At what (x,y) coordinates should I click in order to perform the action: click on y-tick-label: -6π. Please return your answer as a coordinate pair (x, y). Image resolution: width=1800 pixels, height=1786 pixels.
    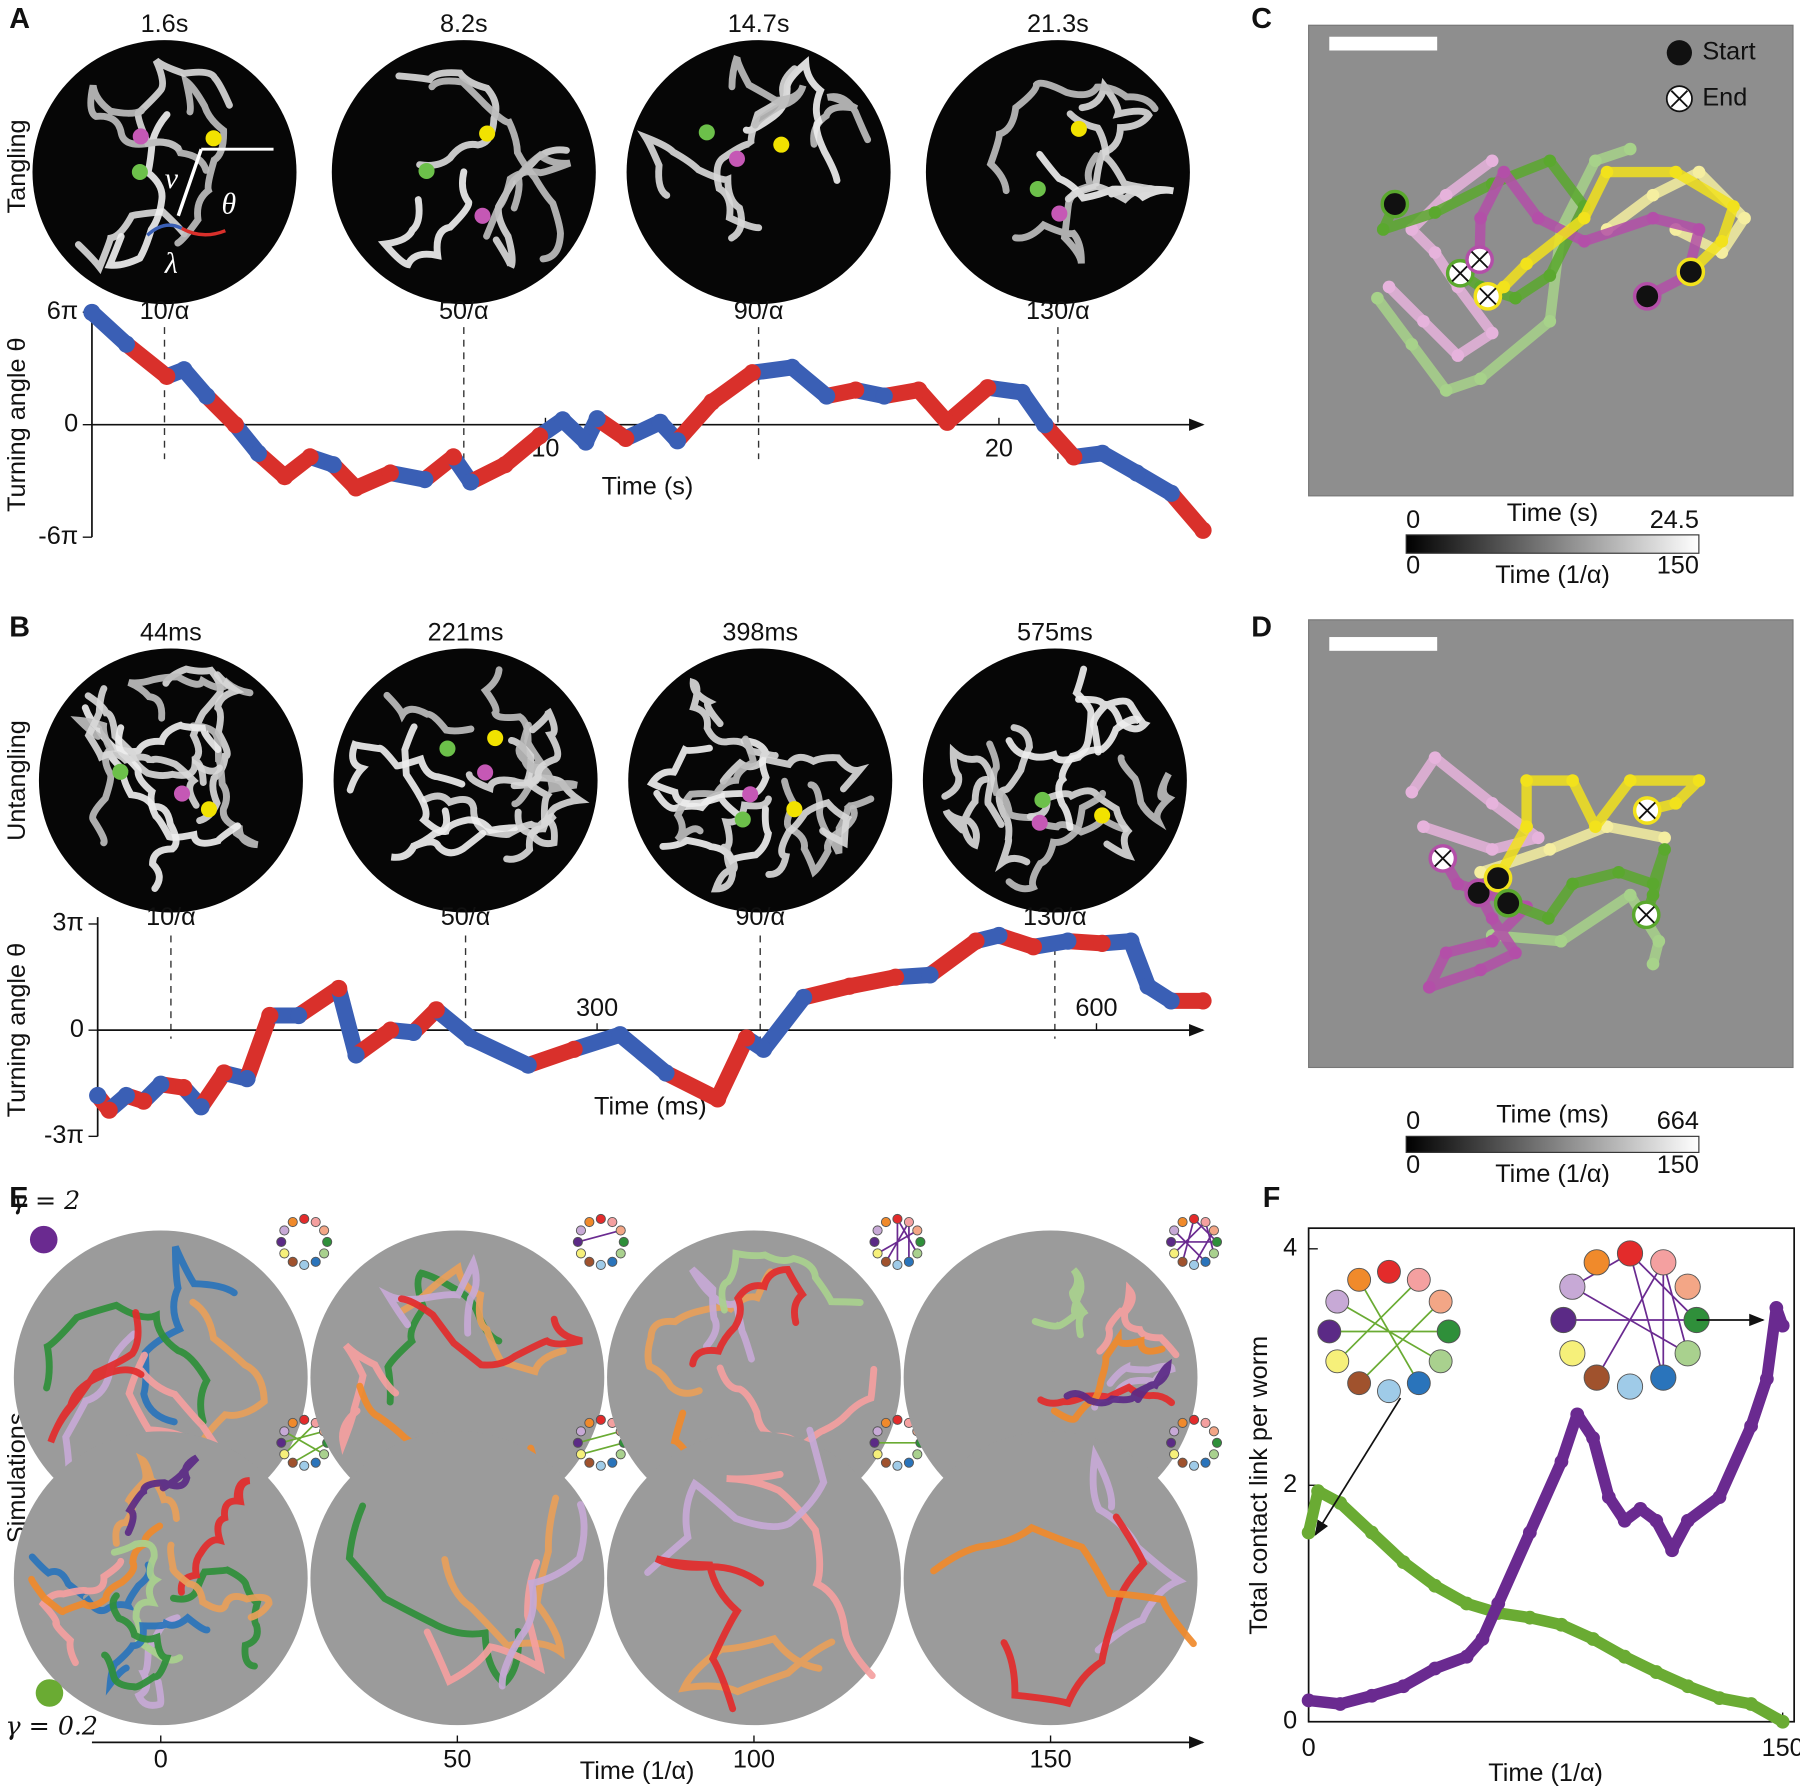
    Looking at the image, I should click on (58, 536).